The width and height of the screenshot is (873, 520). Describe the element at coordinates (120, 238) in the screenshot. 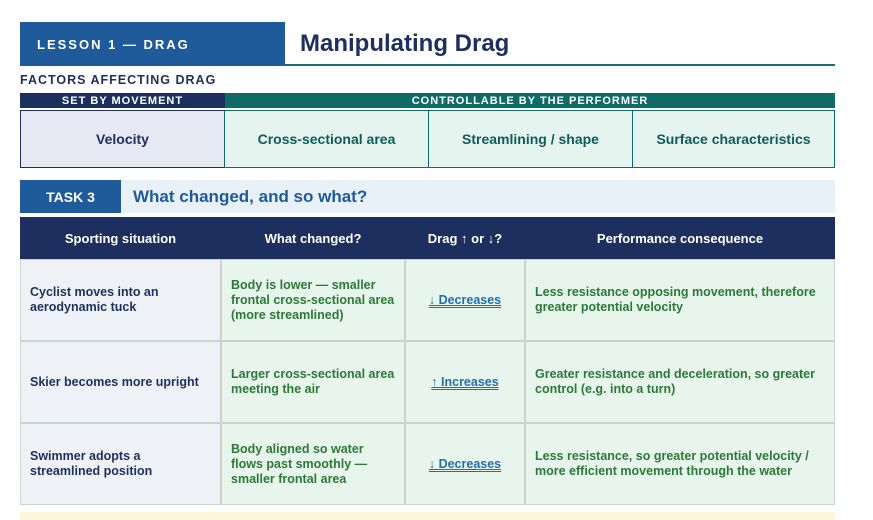

I see `column-header: Sporting situation` at that location.